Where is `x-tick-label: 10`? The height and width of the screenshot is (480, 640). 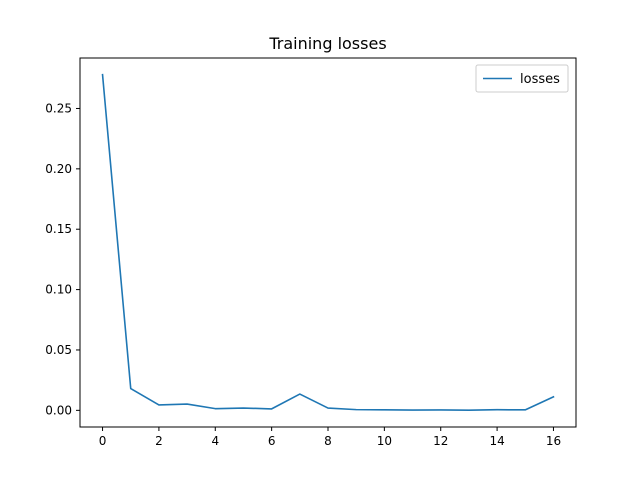 x-tick-label: 10 is located at coordinates (384, 441).